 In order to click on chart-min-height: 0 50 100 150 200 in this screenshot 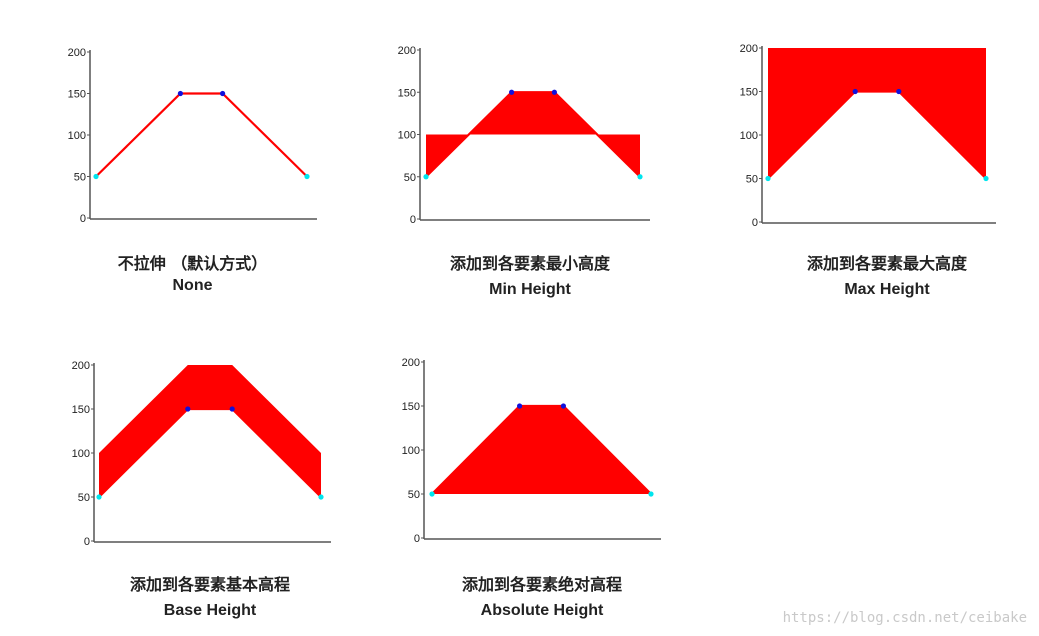, I will do `click(524, 135)`.